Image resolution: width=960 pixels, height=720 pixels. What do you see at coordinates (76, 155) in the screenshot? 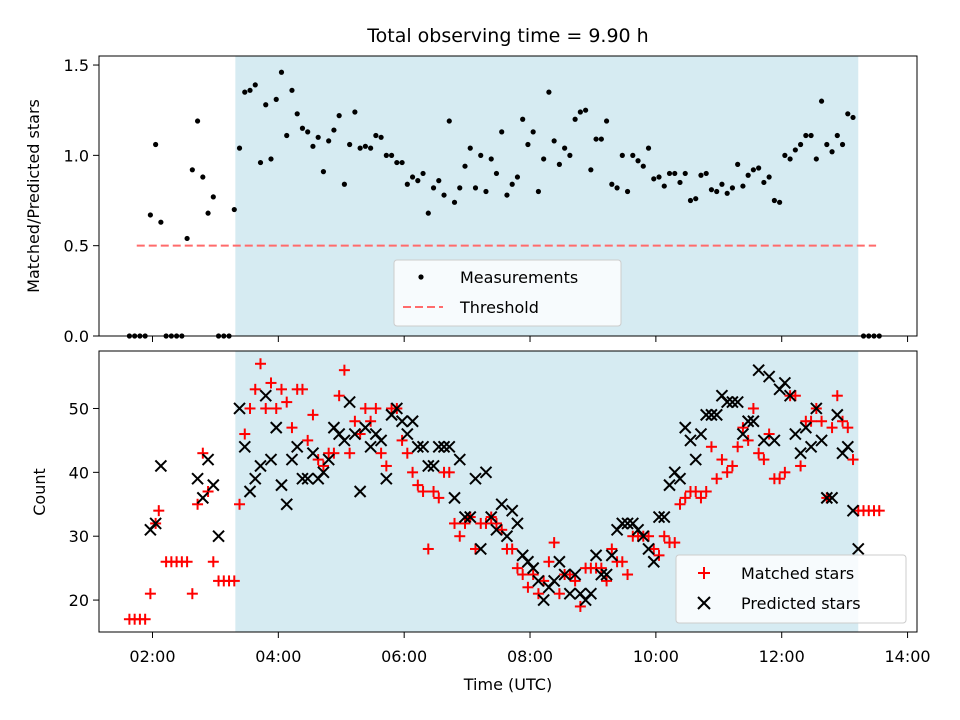
I see `top-y-tick-label: 1.0` at bounding box center [76, 155].